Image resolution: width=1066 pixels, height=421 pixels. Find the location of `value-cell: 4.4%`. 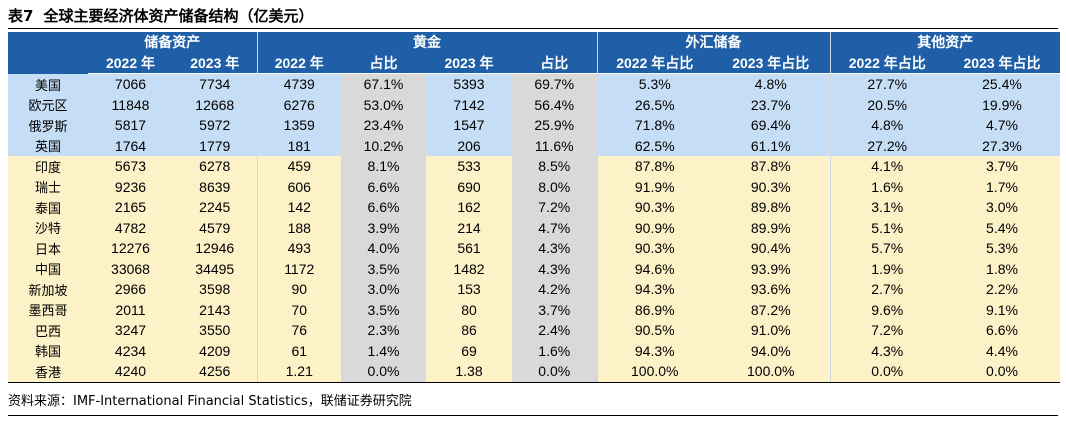

value-cell: 4.4% is located at coordinates (1002, 350).